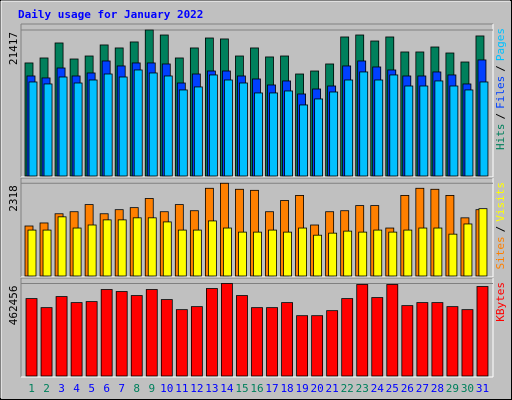  I want to click on x-tick-label: 6, so click(106, 388).